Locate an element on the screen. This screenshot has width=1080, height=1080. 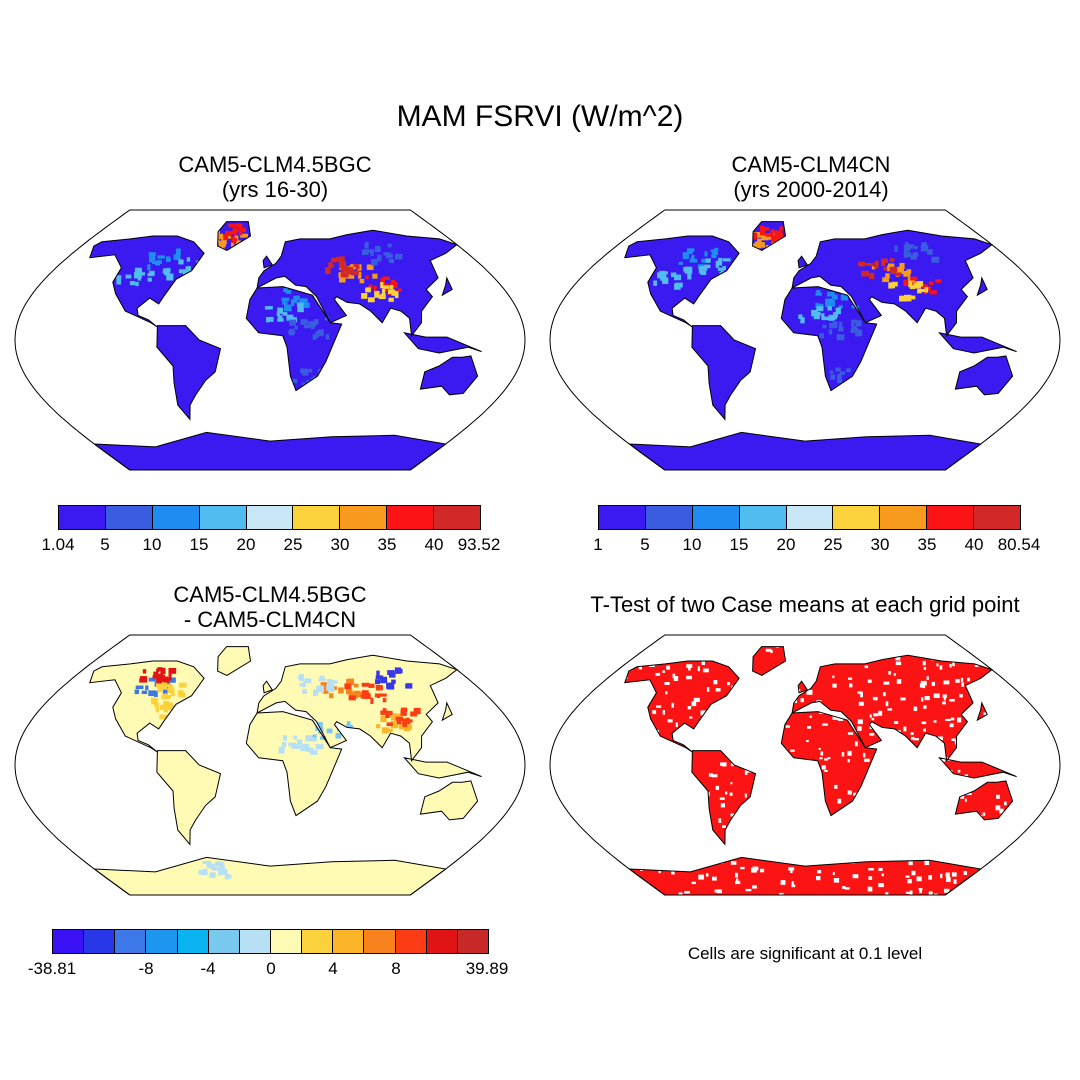
colorbar-2-label: 80.54 is located at coordinates (1019, 544).